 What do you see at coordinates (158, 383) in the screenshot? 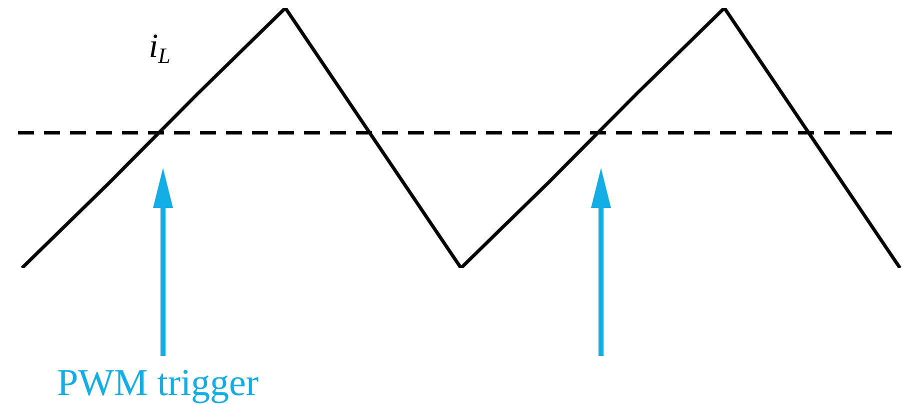
I see `text: PWM trigger` at bounding box center [158, 383].